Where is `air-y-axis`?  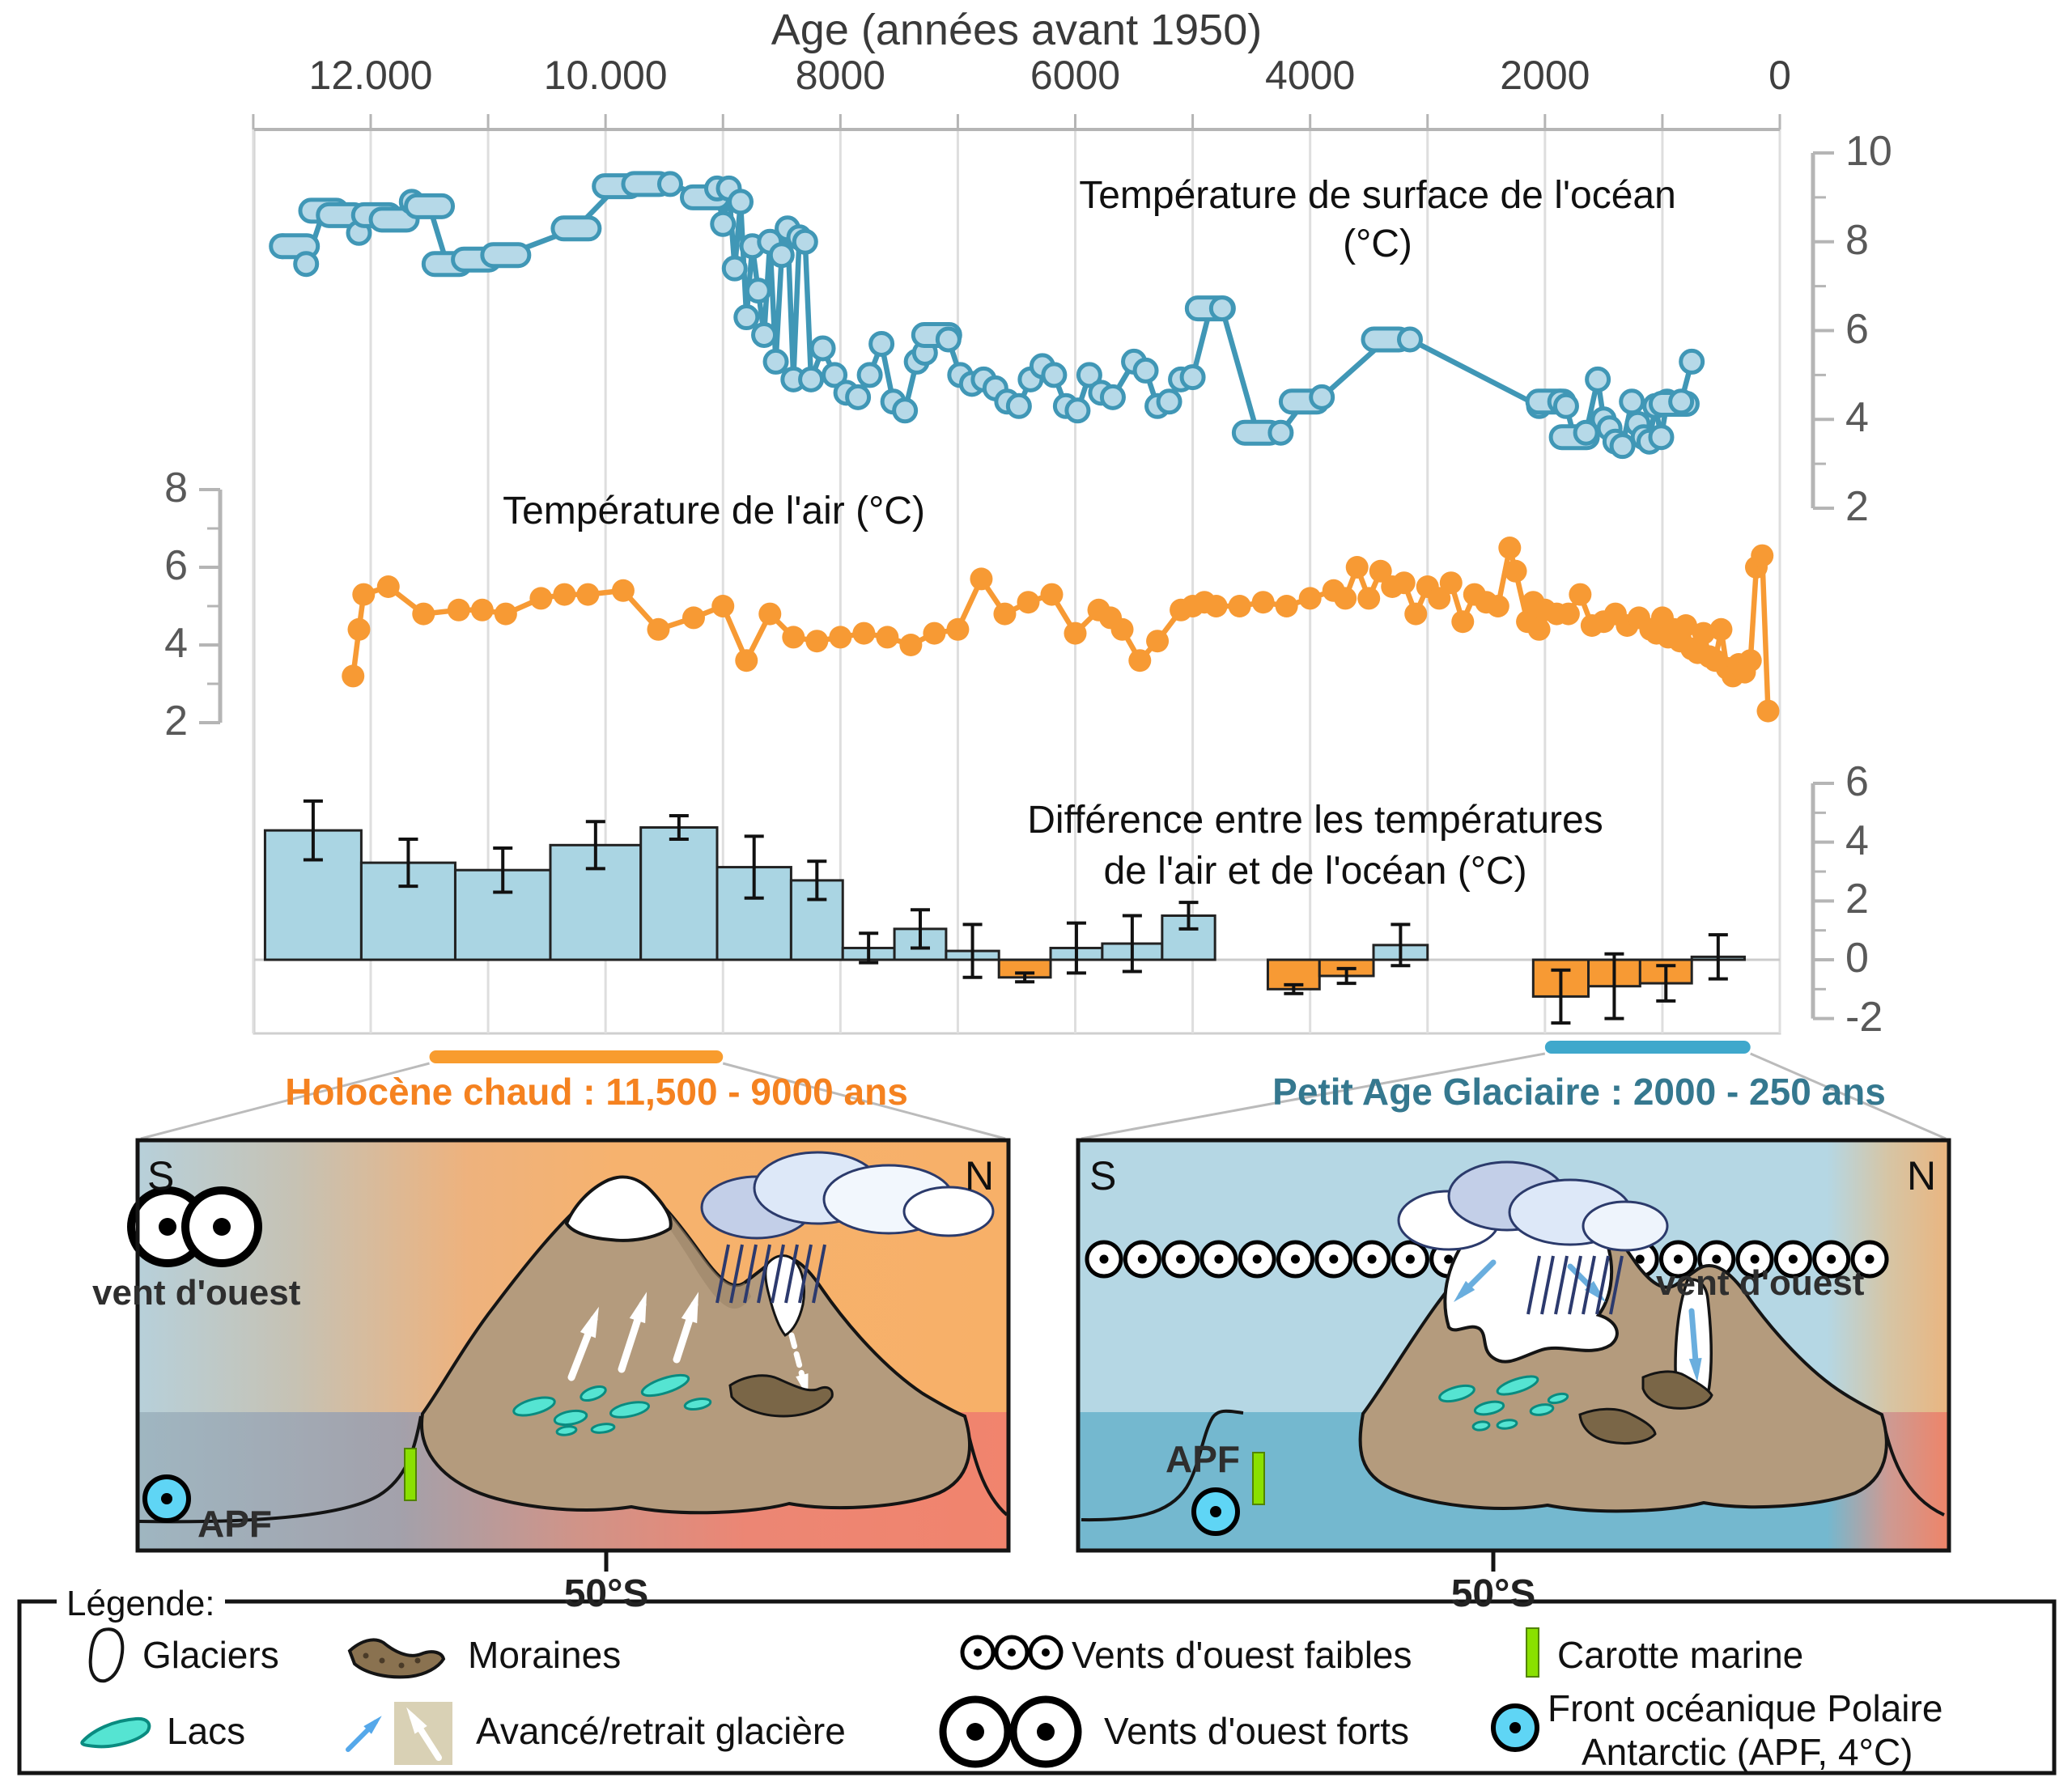 air-y-axis is located at coordinates (211, 606).